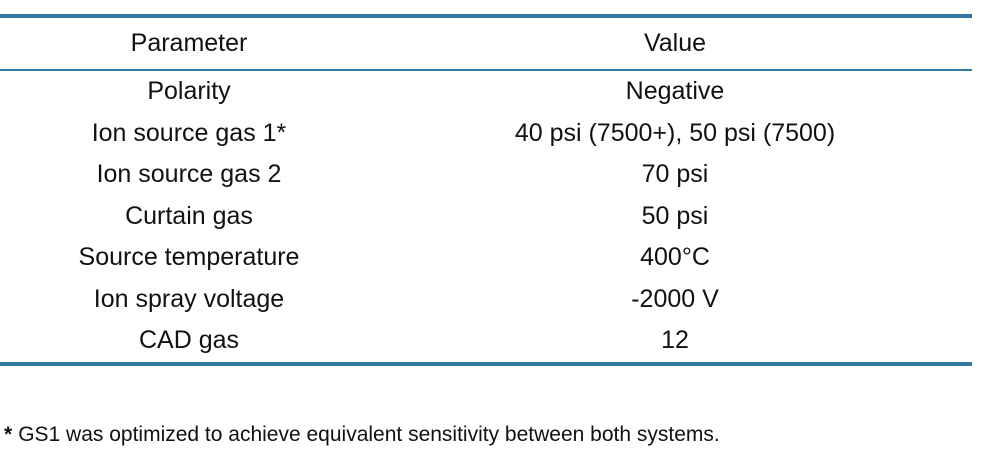 The height and width of the screenshot is (476, 985). I want to click on table-cell: 70 psi, so click(675, 174).